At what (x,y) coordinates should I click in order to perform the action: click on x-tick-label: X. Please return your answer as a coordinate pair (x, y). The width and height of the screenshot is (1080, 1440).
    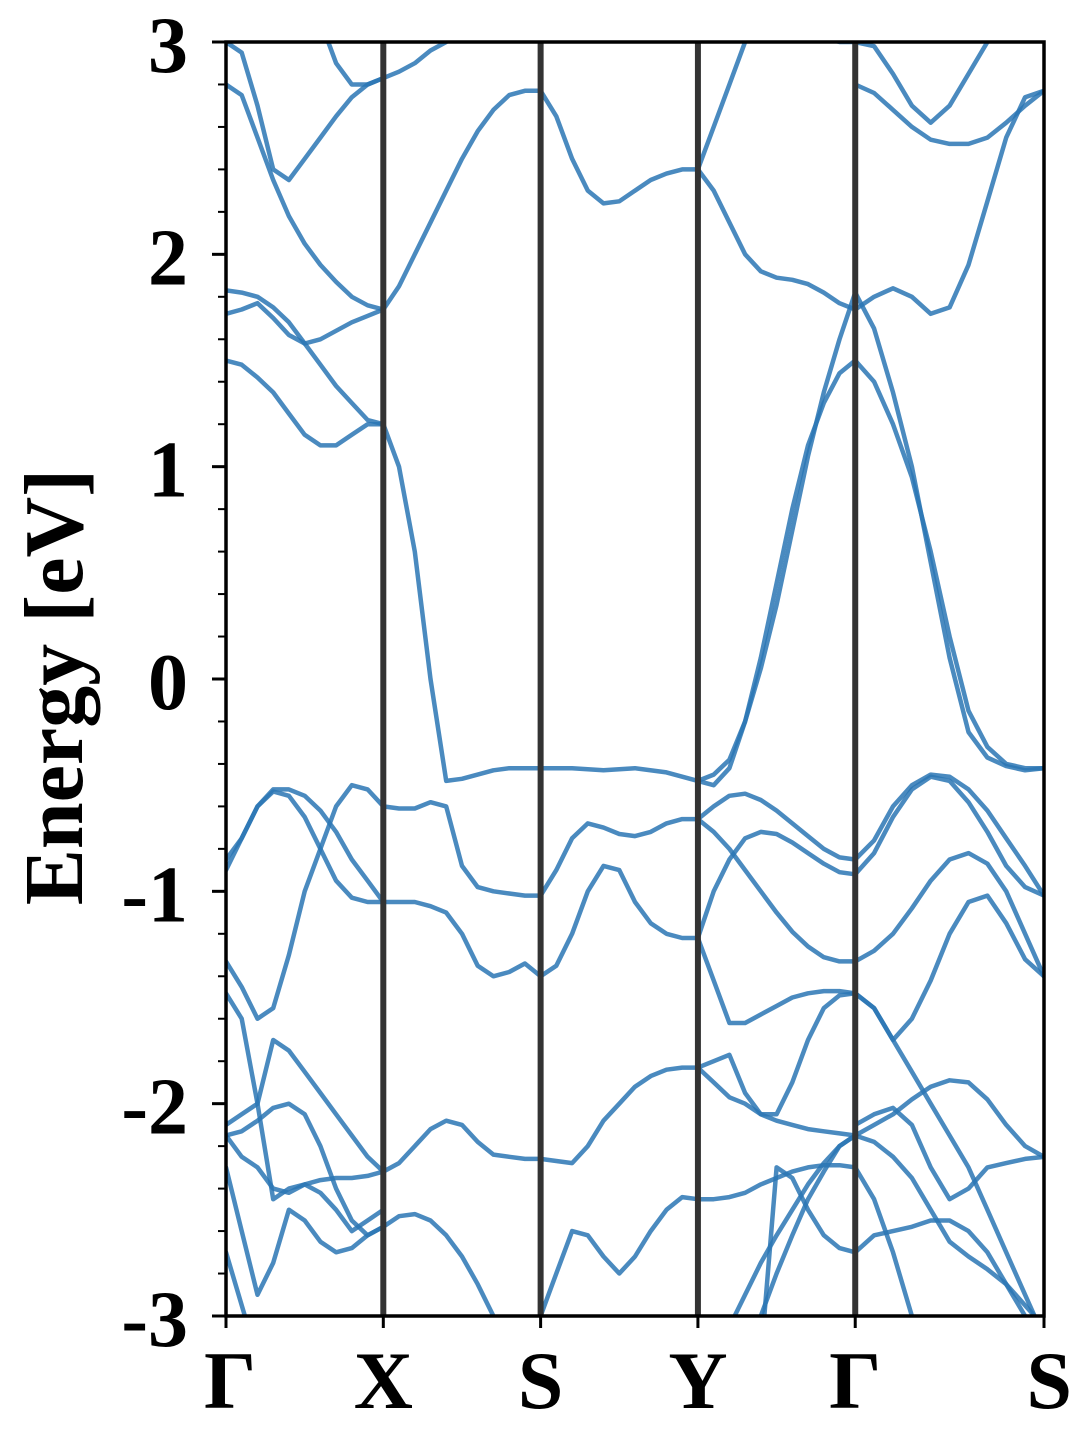
    Looking at the image, I should click on (383, 1380).